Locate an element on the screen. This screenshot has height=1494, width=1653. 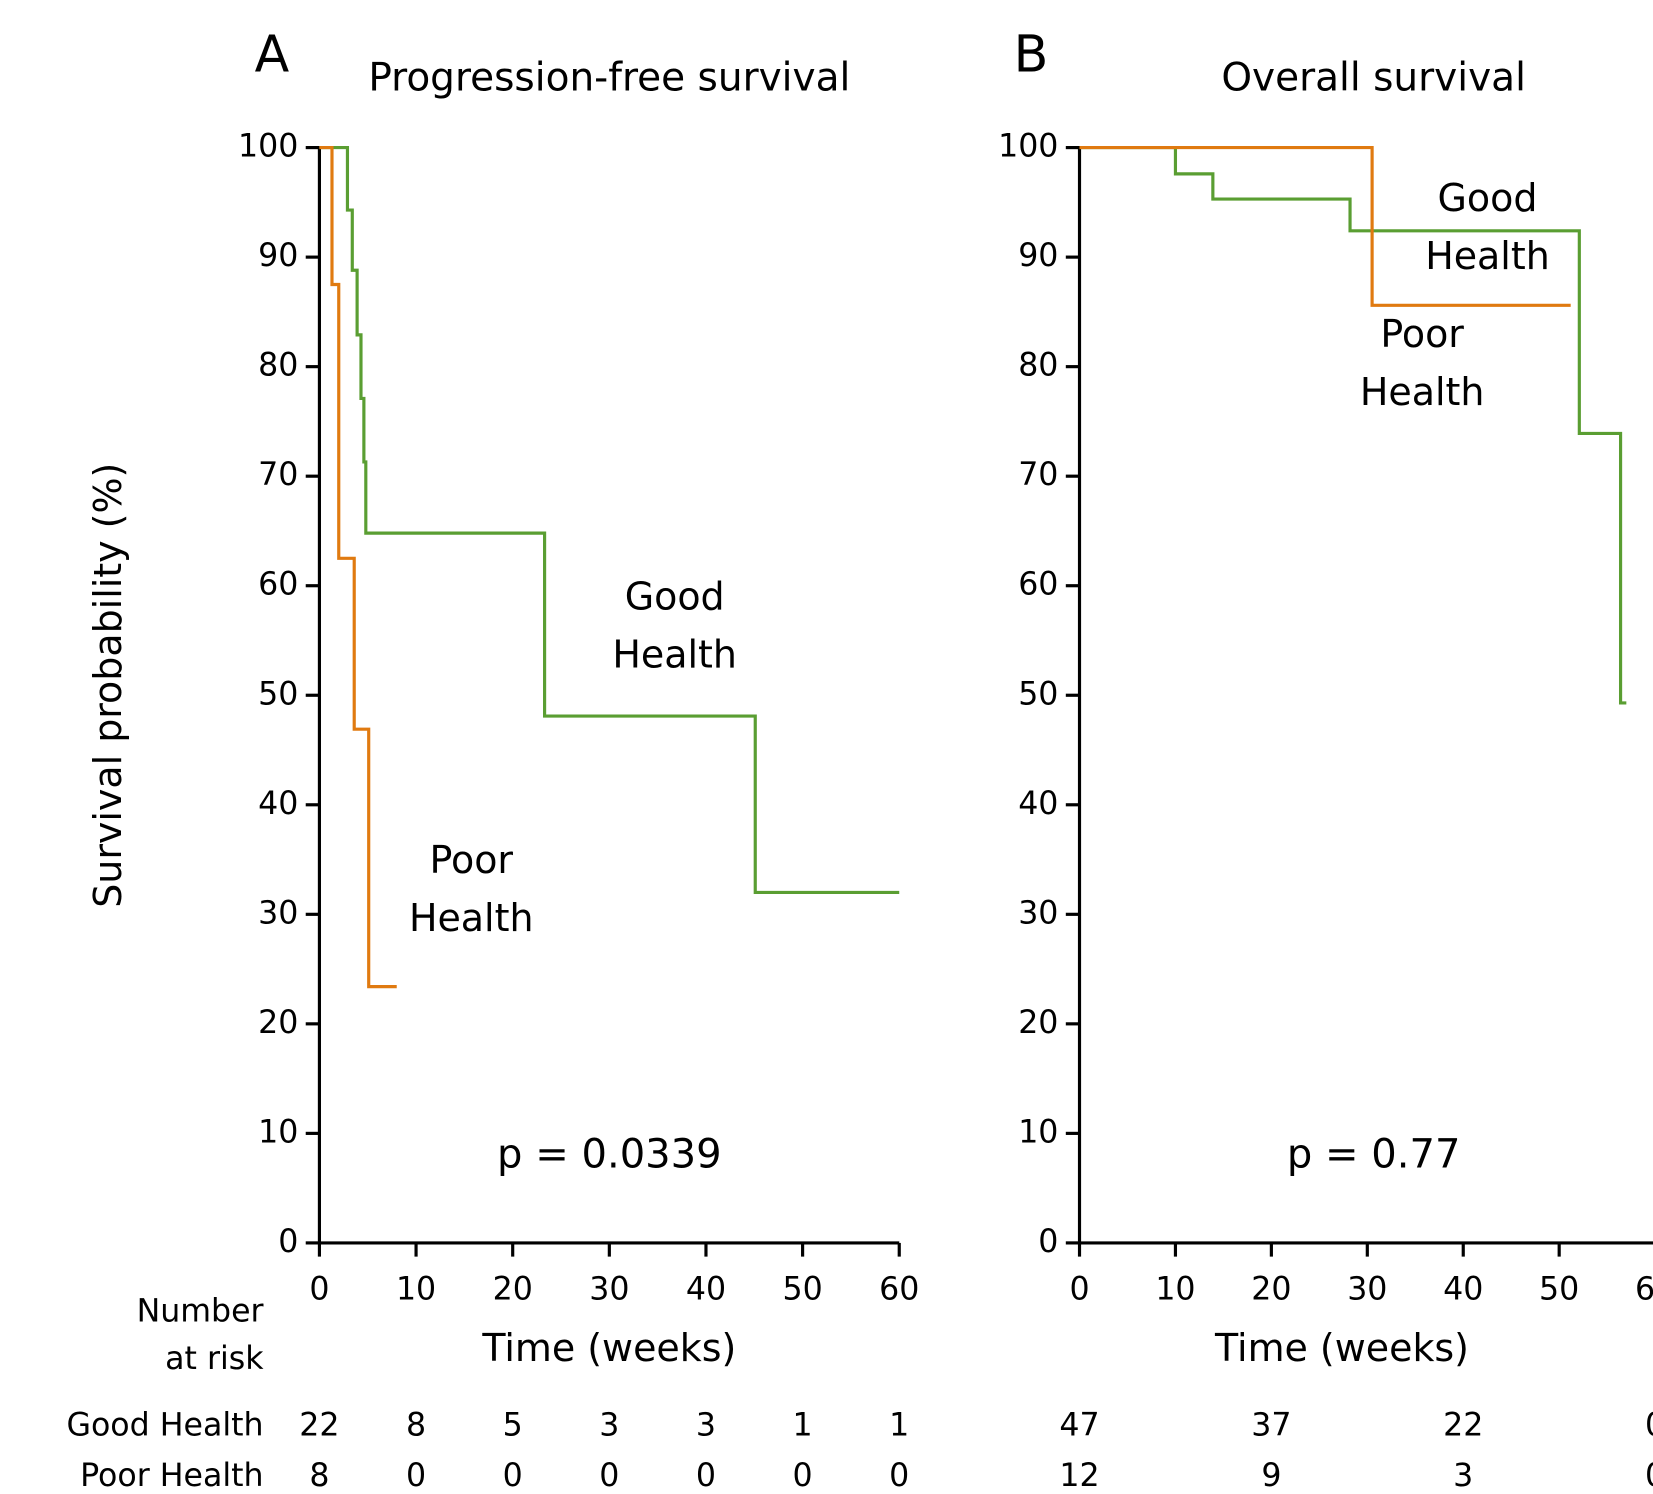
y-axis-label: Survival probability (%) is located at coordinates (108, 685).